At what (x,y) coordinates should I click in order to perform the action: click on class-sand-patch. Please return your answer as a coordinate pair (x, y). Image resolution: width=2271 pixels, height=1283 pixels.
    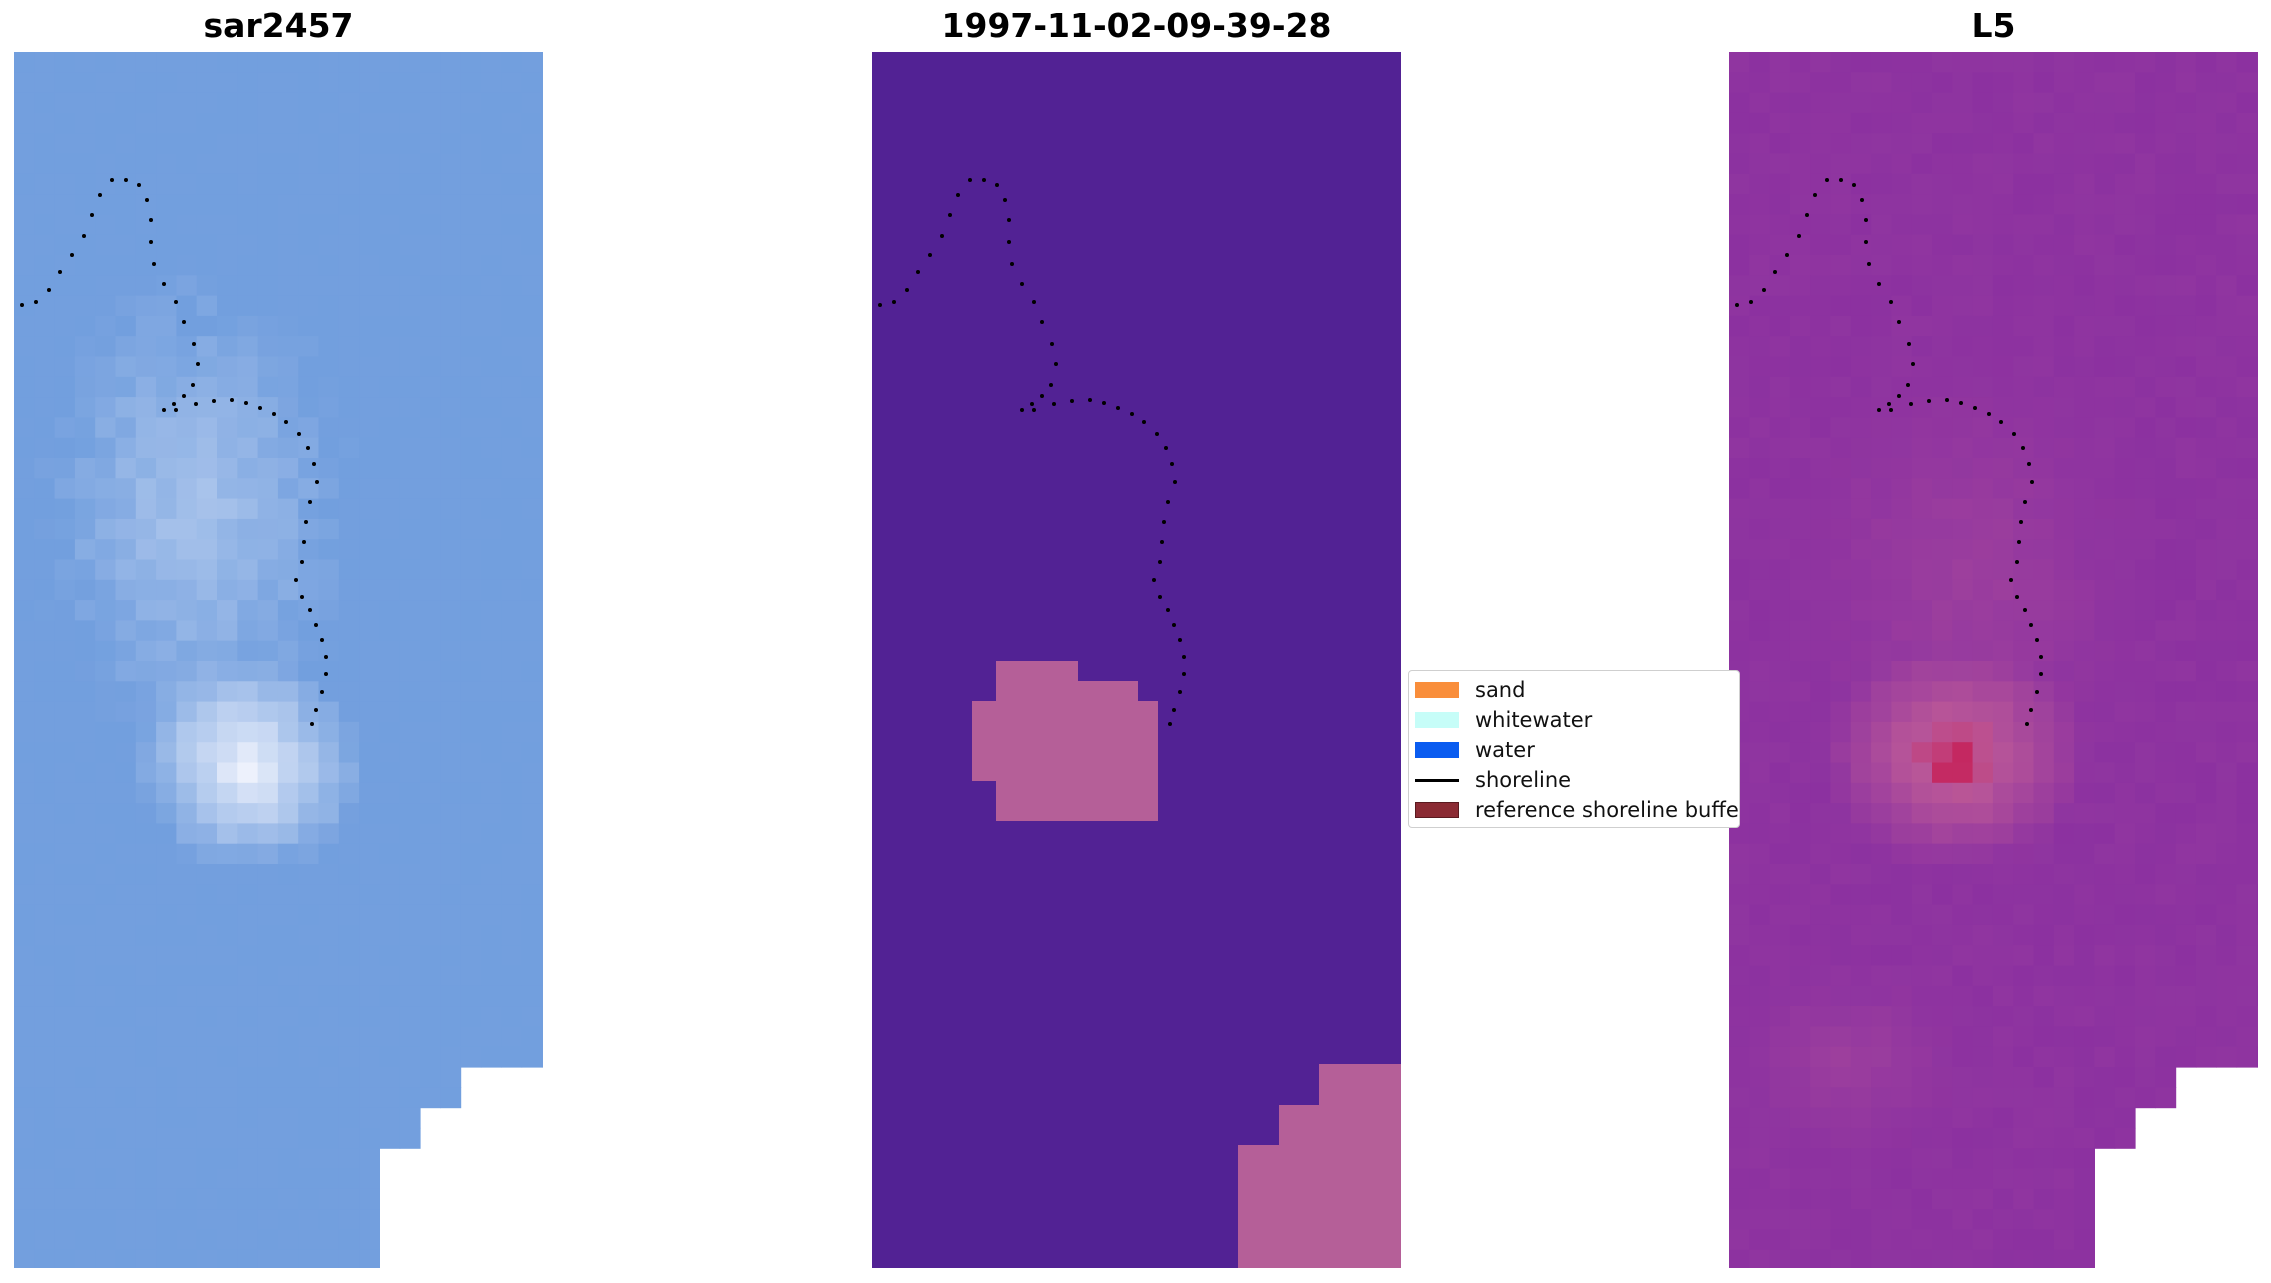
    Looking at the image, I should click on (1077, 801).